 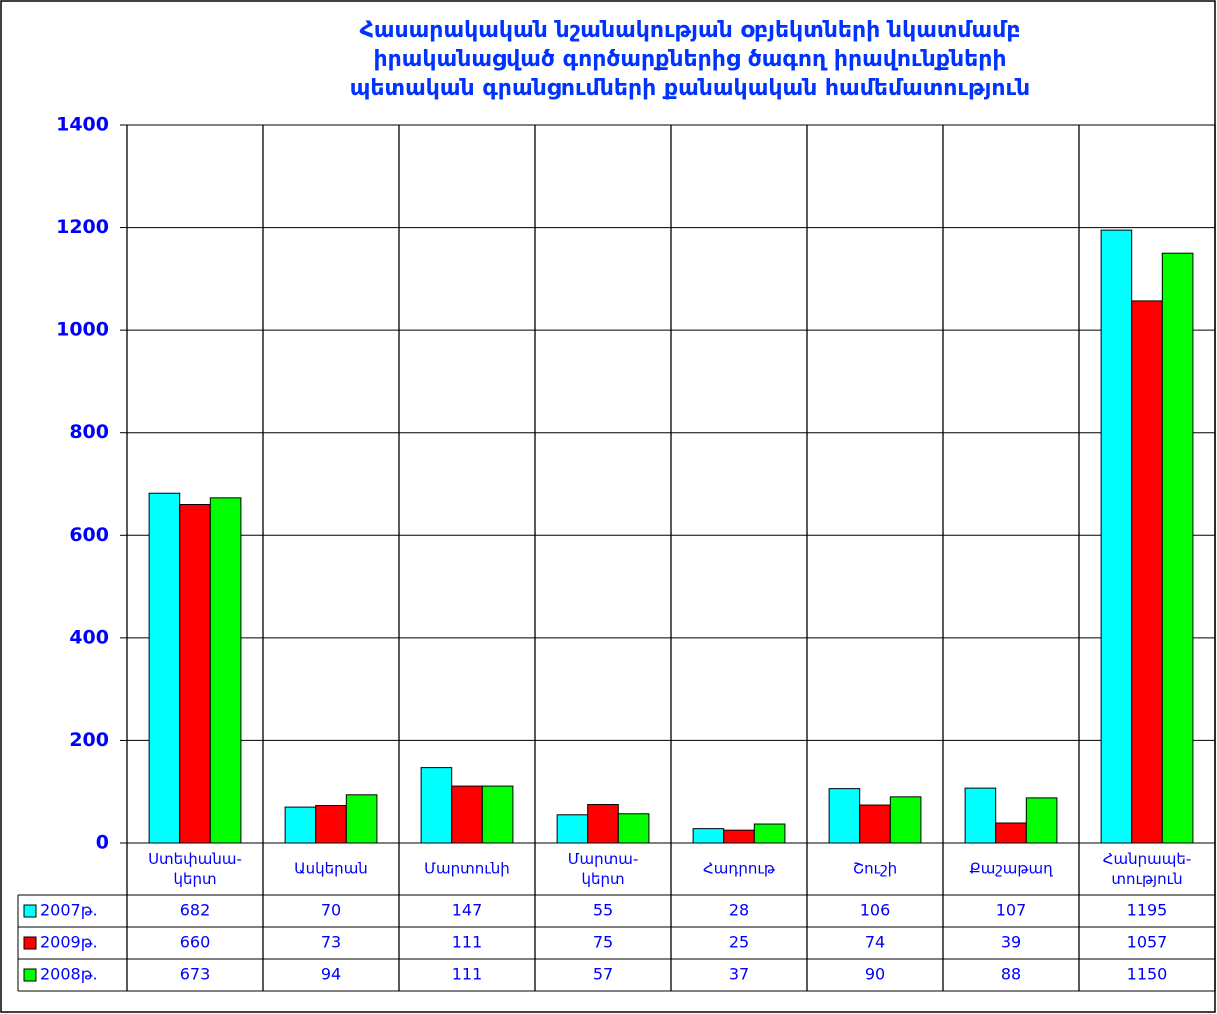 I want to click on legend-label: 2009թ., so click(x=69, y=942).